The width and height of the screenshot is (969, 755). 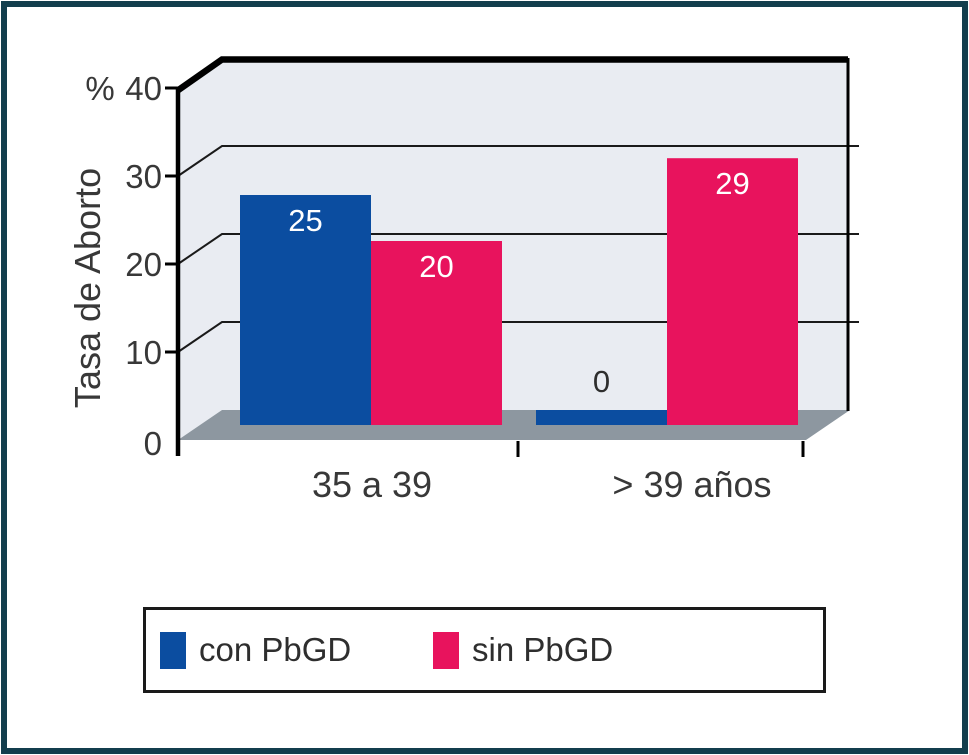 I want to click on x-category-label: 35 a 39, so click(x=372, y=484).